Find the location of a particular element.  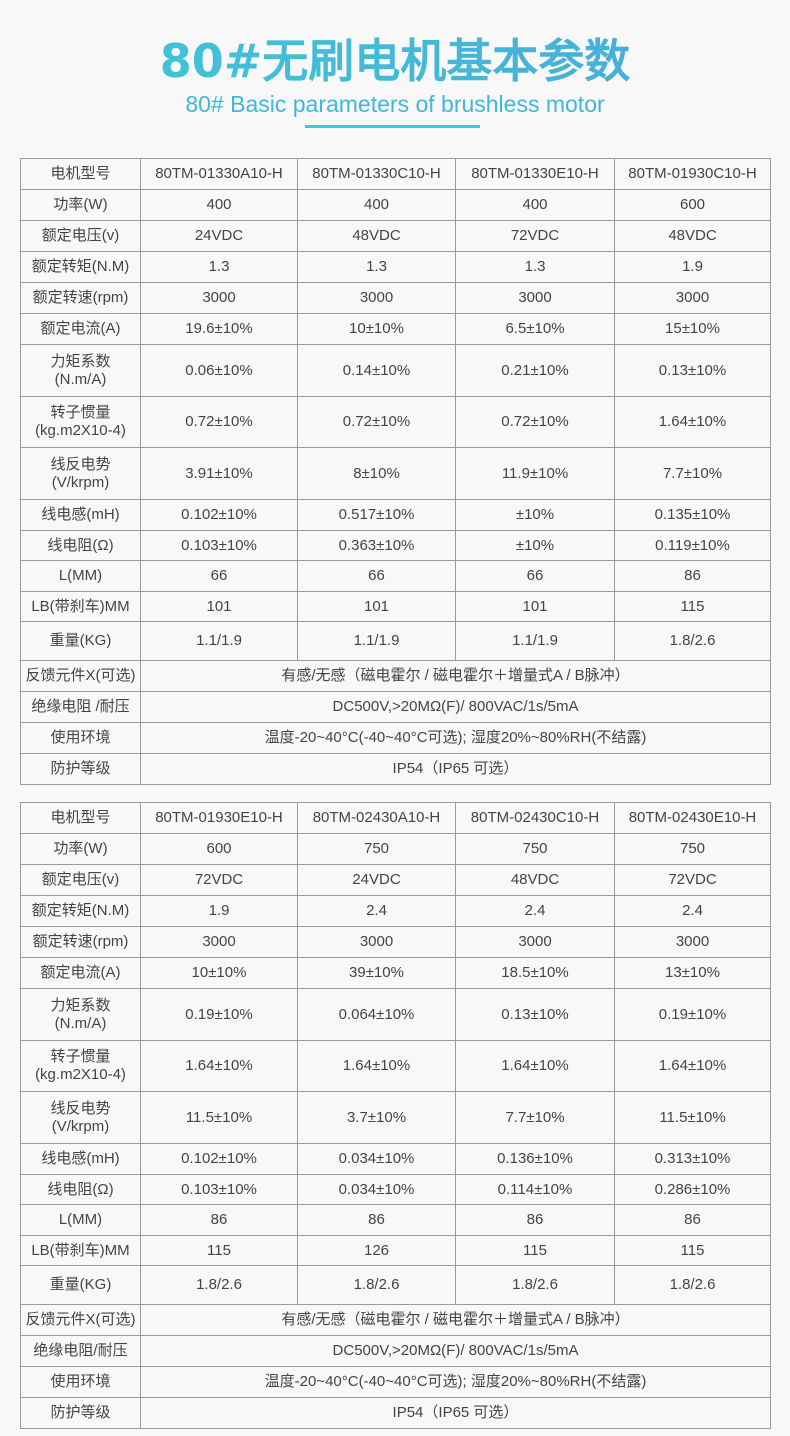

table-cell: 0.13±10% is located at coordinates (692, 370).